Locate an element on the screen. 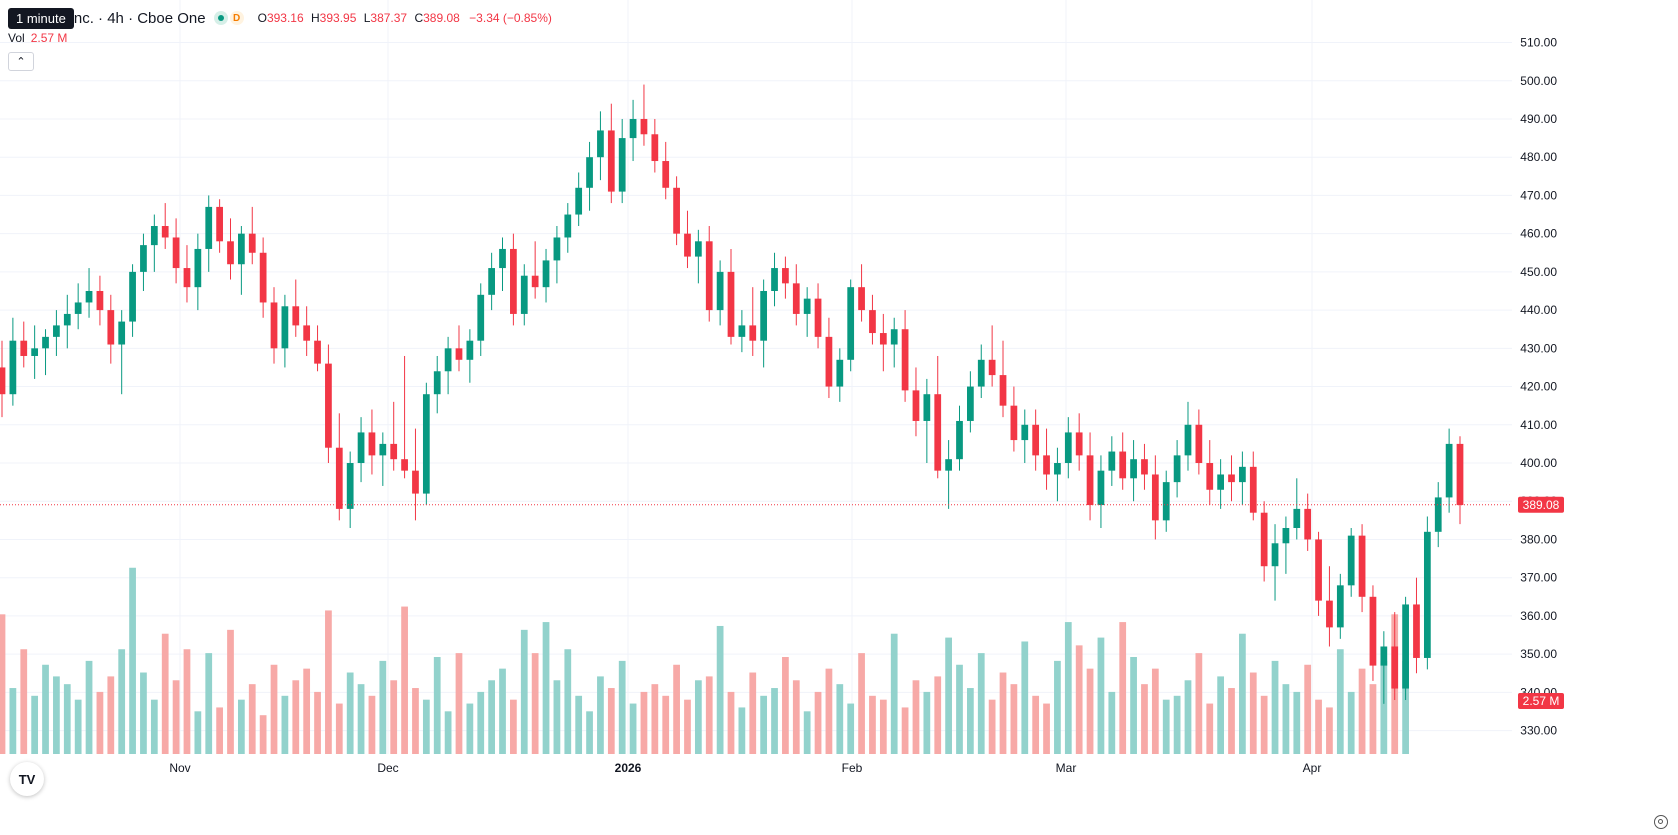  open-value: 393.16 is located at coordinates (285, 18).